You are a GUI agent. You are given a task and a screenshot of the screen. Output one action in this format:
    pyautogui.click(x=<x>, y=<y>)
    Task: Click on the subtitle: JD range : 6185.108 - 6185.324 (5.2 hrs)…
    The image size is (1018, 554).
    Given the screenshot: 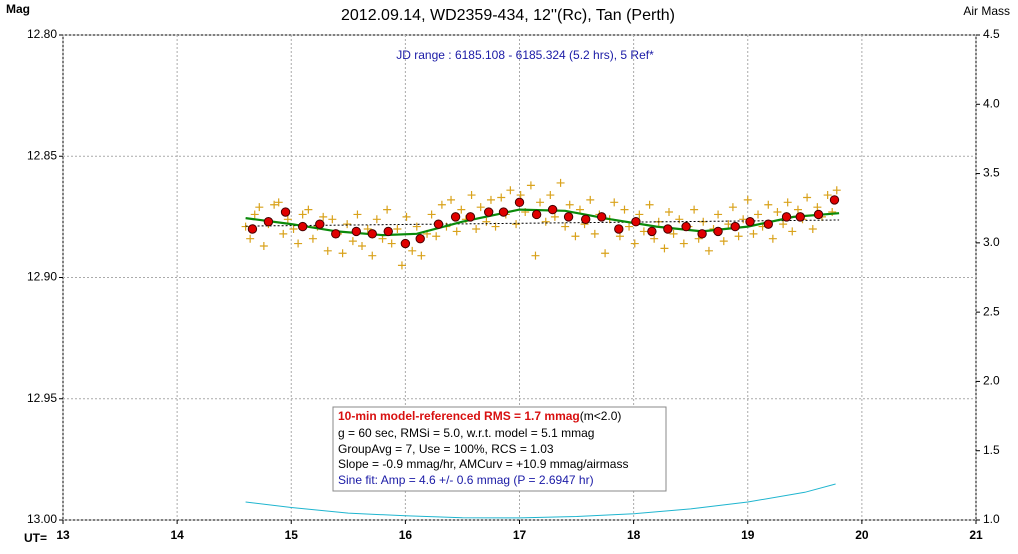 What is the action you would take?
    pyautogui.click(x=525, y=55)
    